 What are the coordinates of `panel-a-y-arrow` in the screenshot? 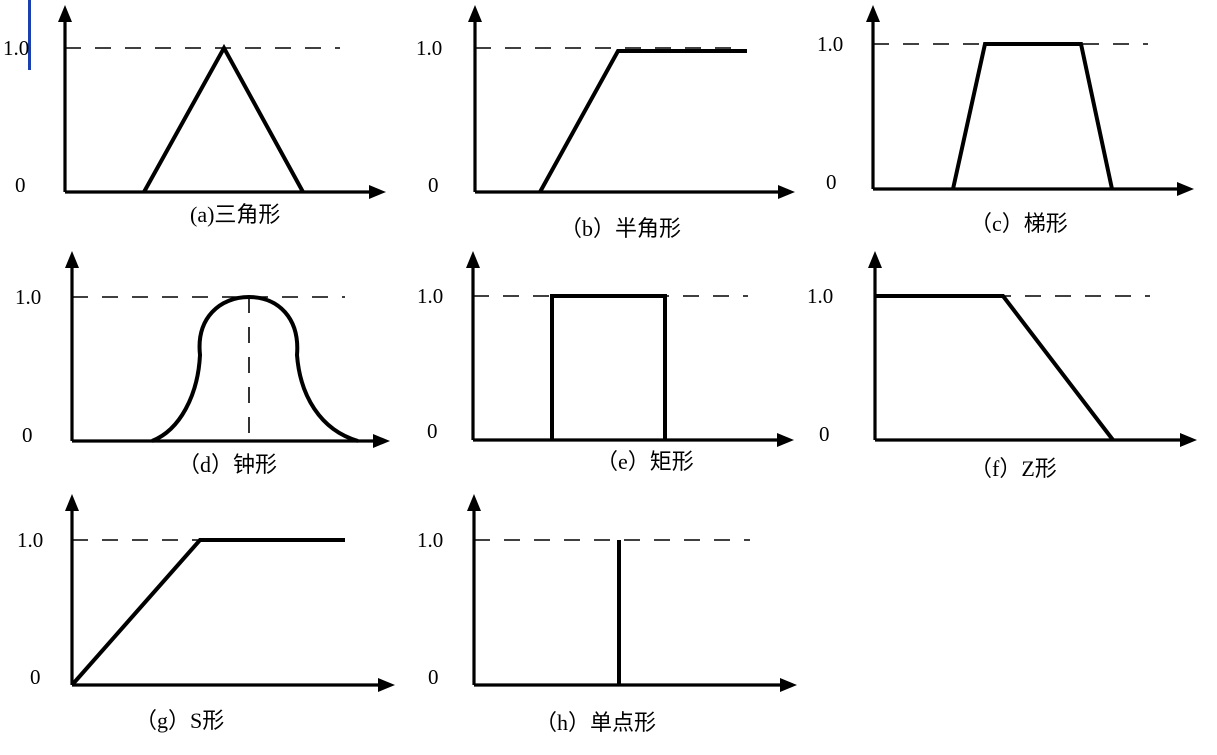 It's located at (65, 13).